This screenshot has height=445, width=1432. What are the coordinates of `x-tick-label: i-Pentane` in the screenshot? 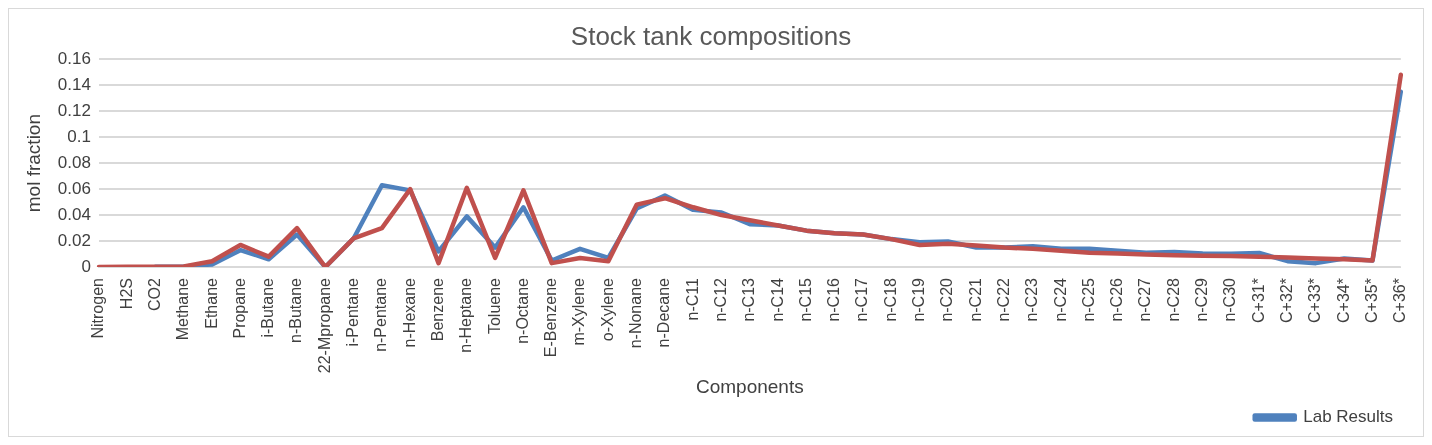 It's located at (353, 312).